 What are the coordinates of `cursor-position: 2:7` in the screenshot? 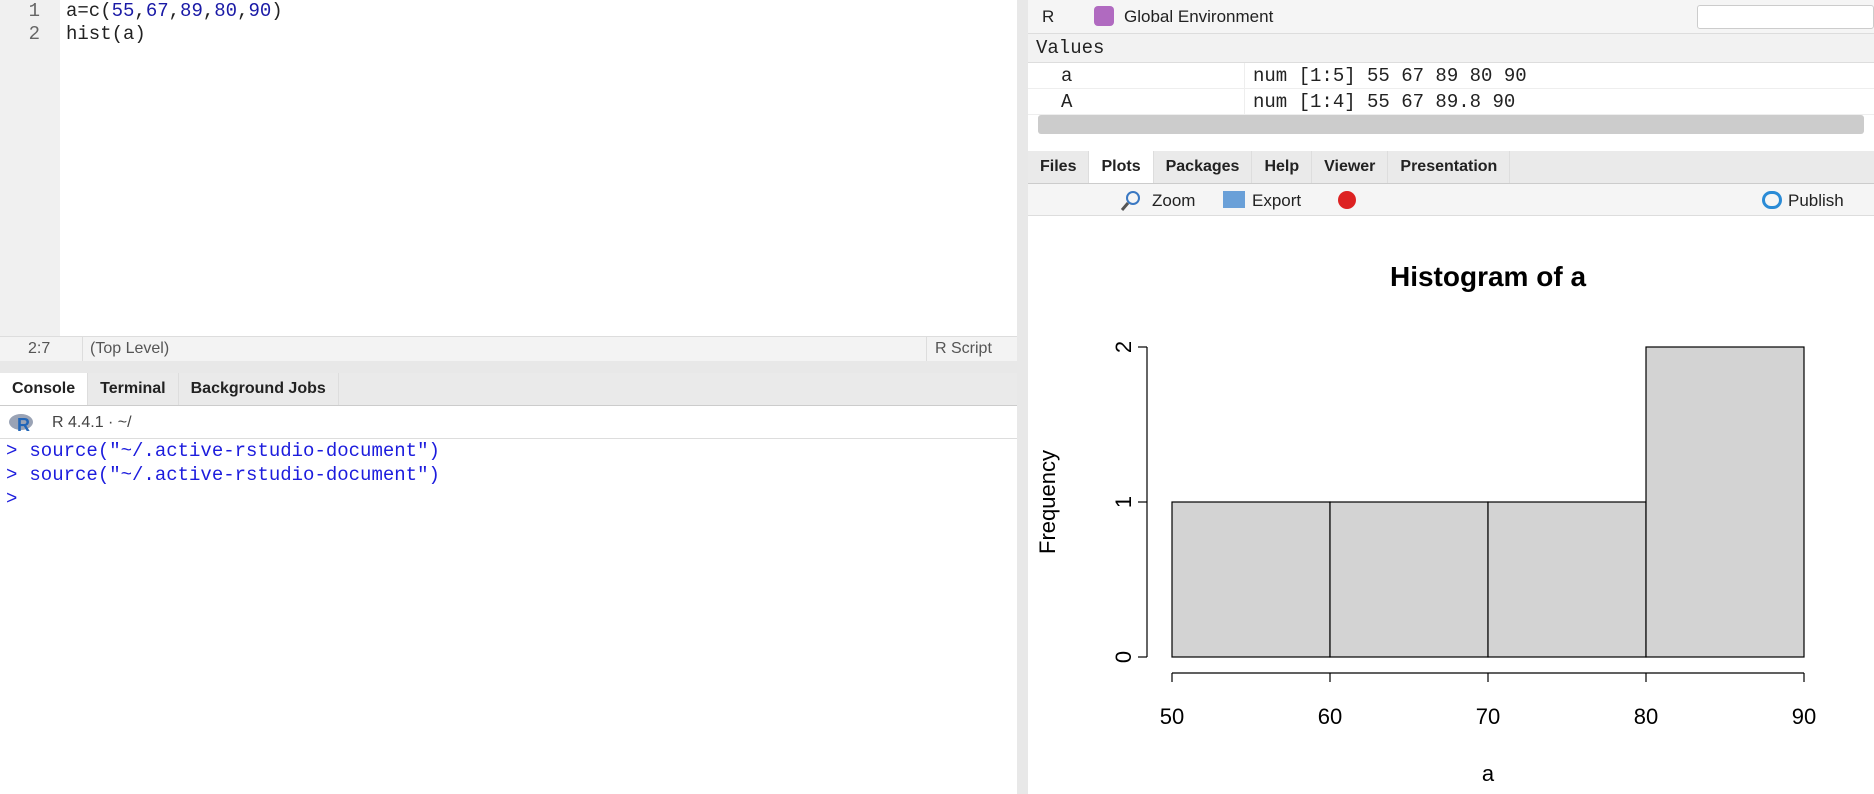 It's located at (39, 348).